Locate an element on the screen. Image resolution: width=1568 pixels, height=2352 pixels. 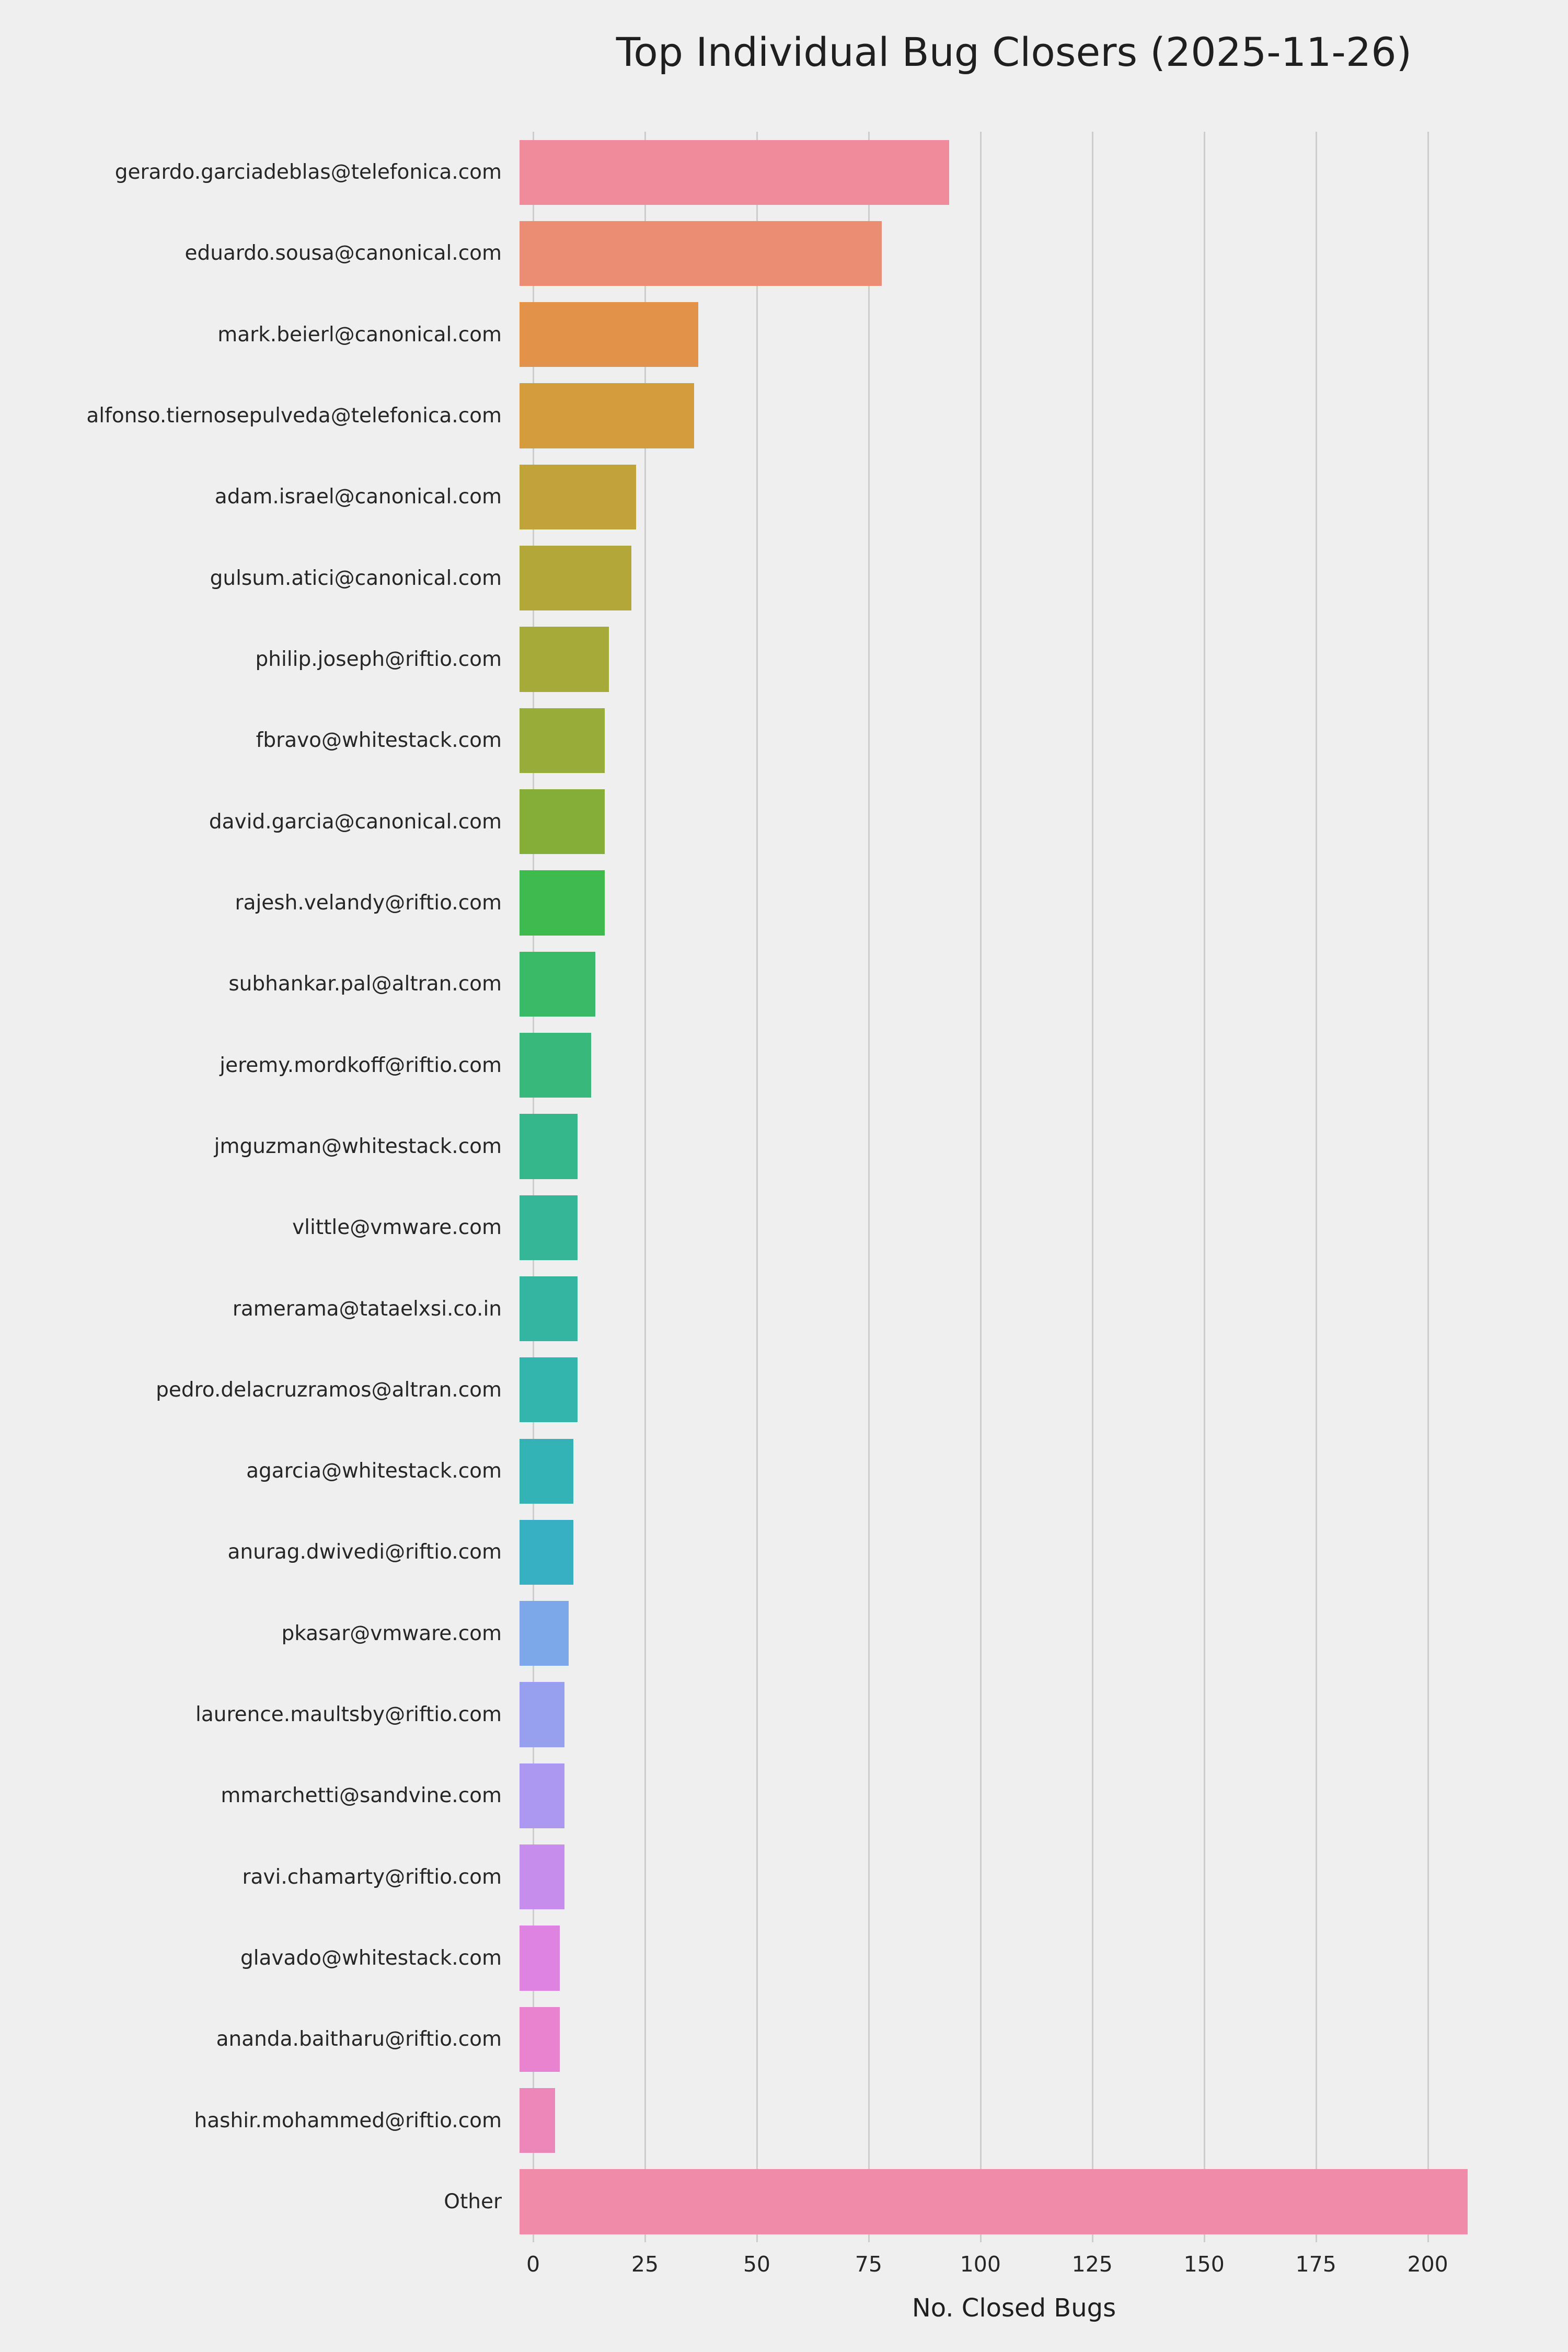
category-label: gulsum.atici@canonical.com is located at coordinates (356, 578).